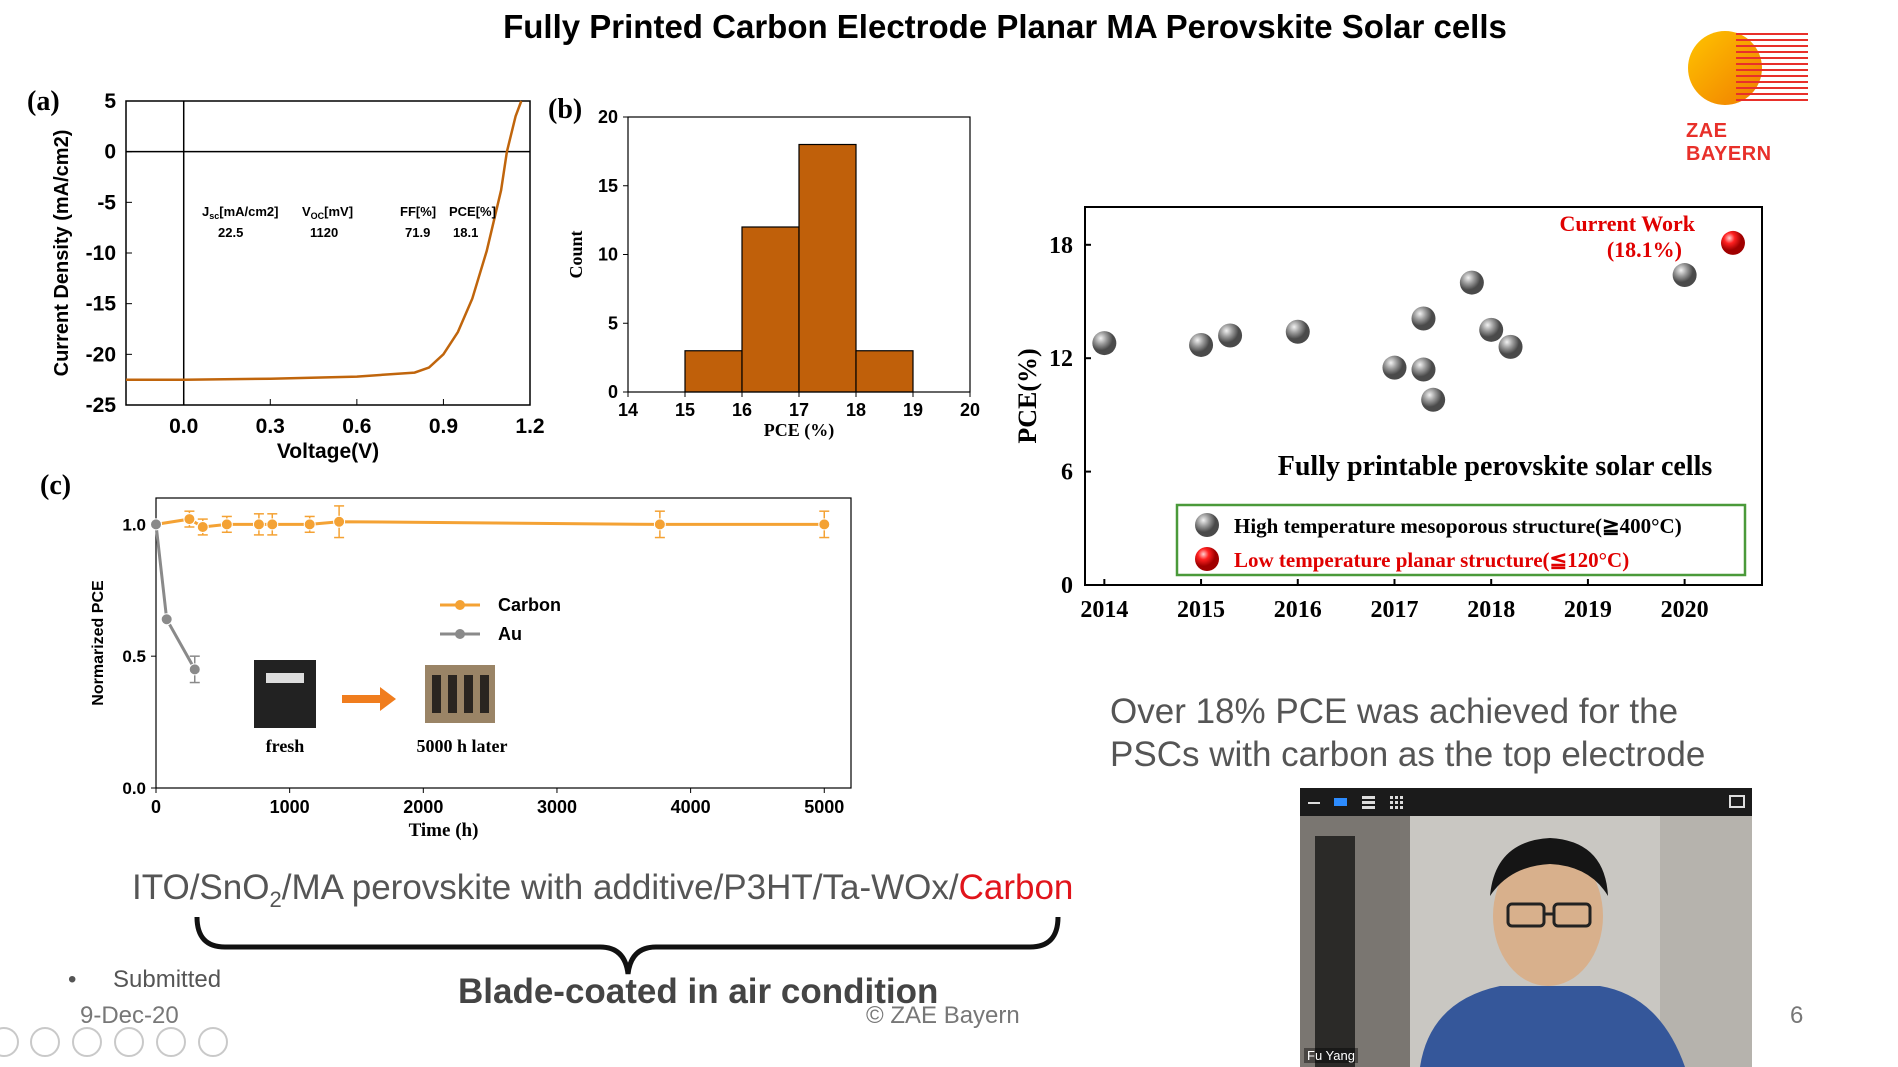 The height and width of the screenshot is (1067, 1898). What do you see at coordinates (698, 991) in the screenshot?
I see `brace-caption: Blade-coated in air condition` at bounding box center [698, 991].